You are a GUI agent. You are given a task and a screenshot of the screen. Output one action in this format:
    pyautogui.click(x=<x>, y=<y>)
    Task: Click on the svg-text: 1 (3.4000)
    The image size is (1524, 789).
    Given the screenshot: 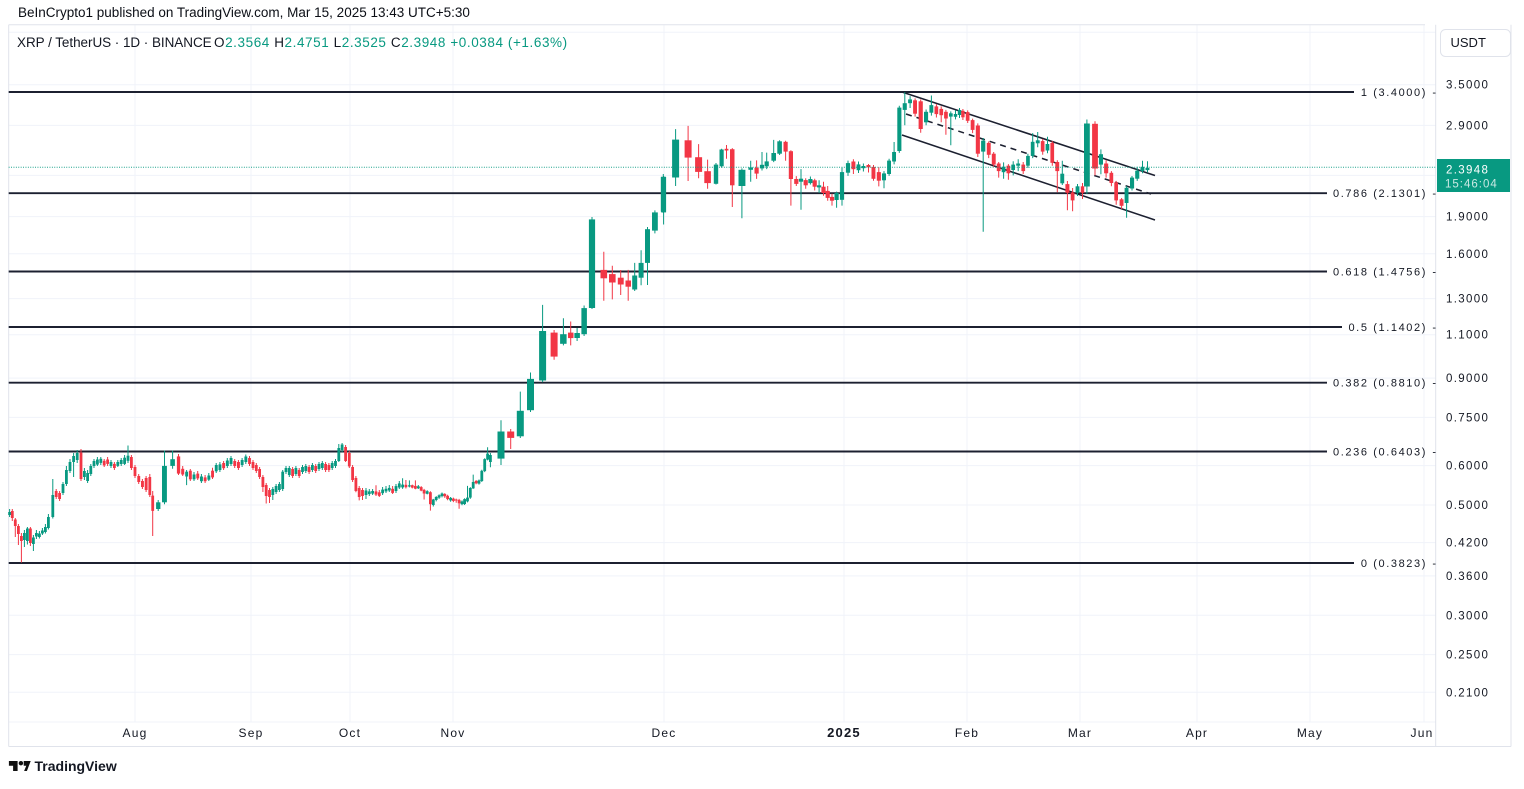 What is the action you would take?
    pyautogui.click(x=1394, y=93)
    